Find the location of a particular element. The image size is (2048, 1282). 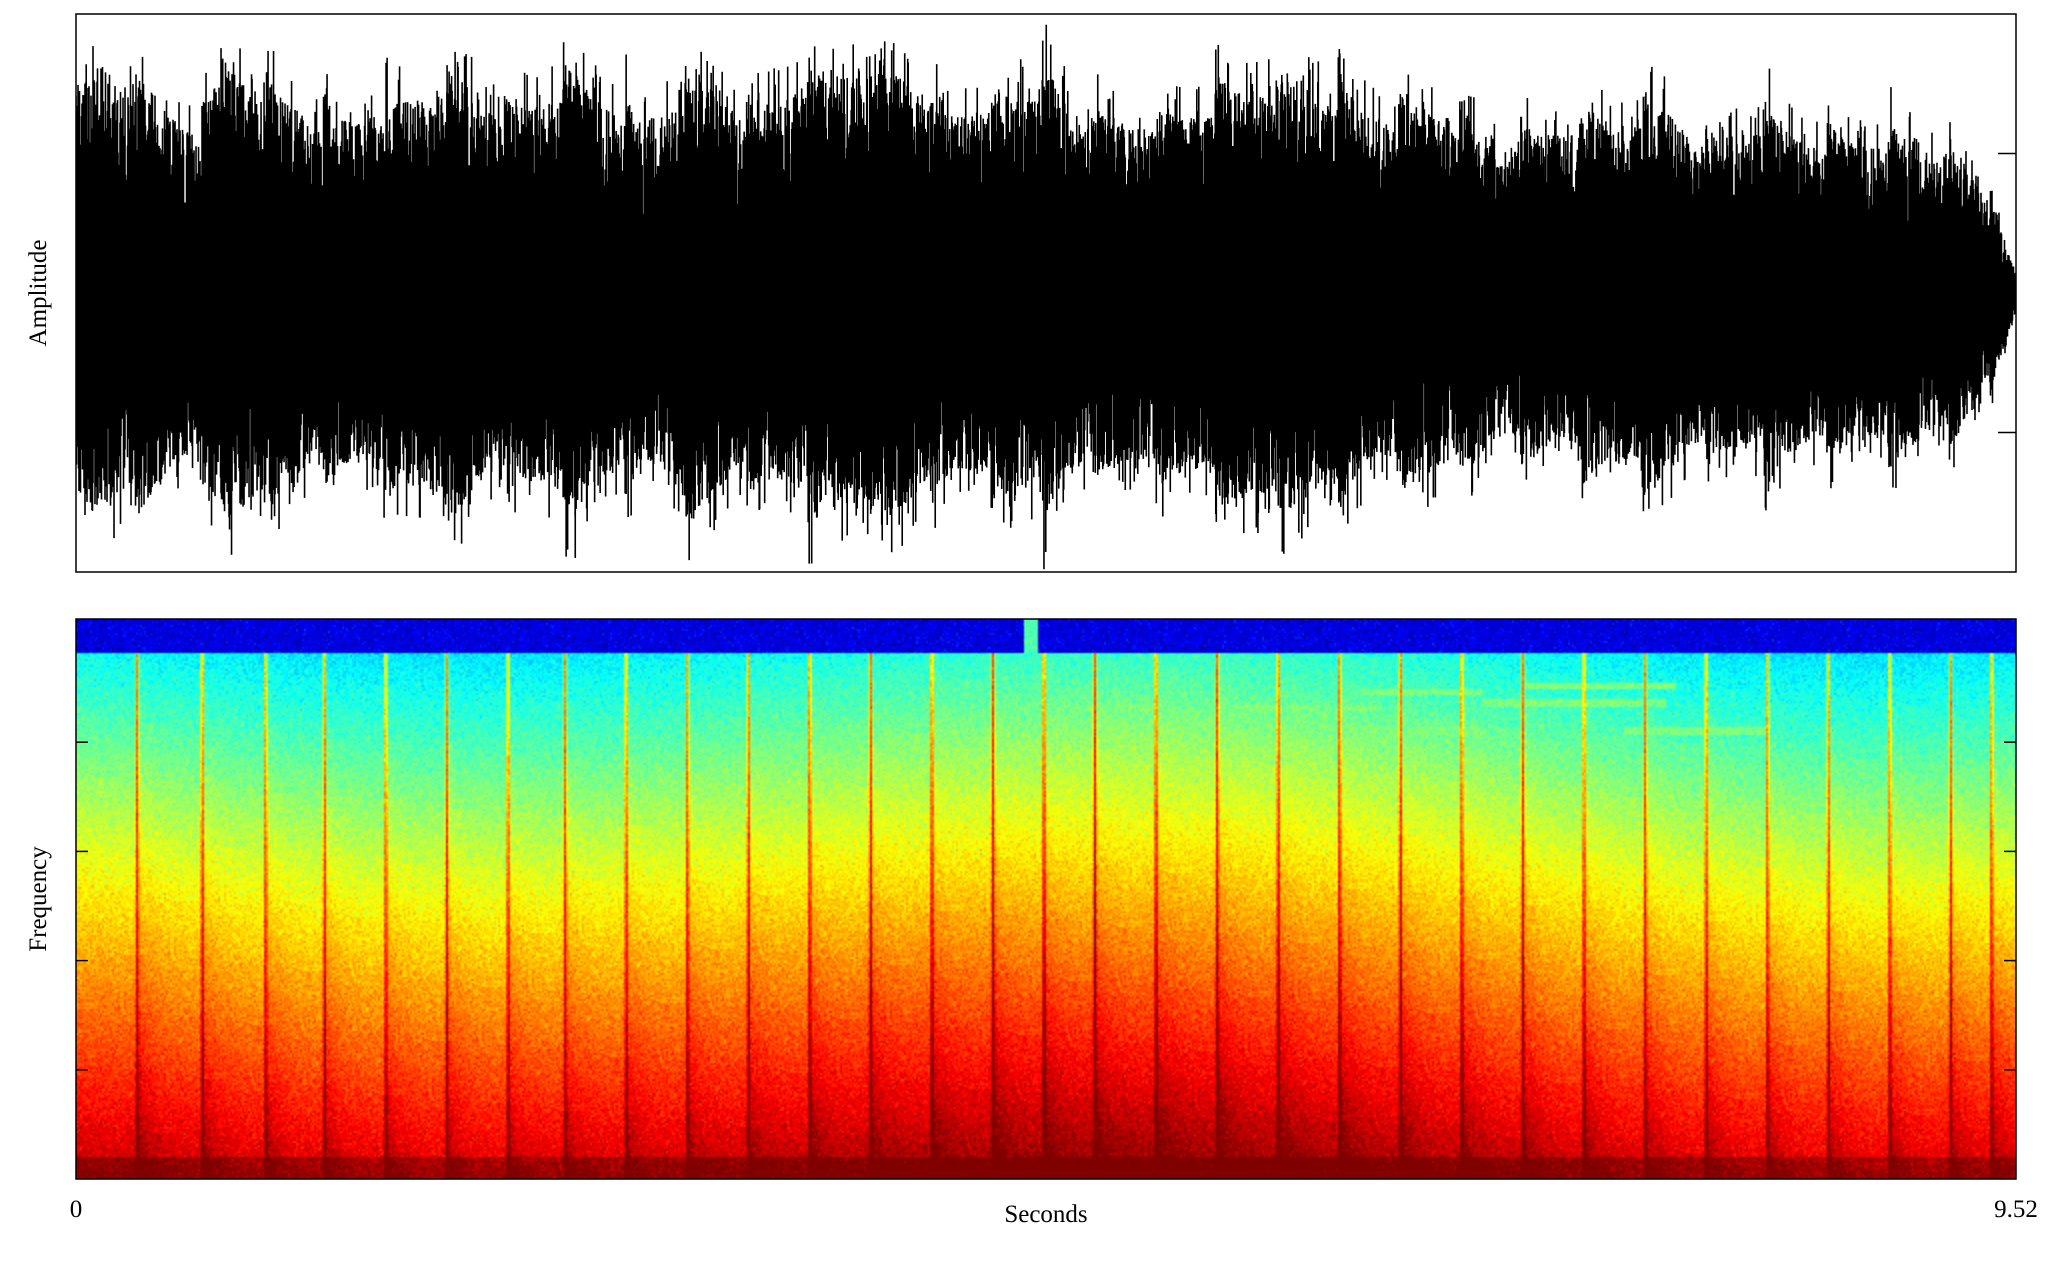

waveform-core is located at coordinates (1046, 293).